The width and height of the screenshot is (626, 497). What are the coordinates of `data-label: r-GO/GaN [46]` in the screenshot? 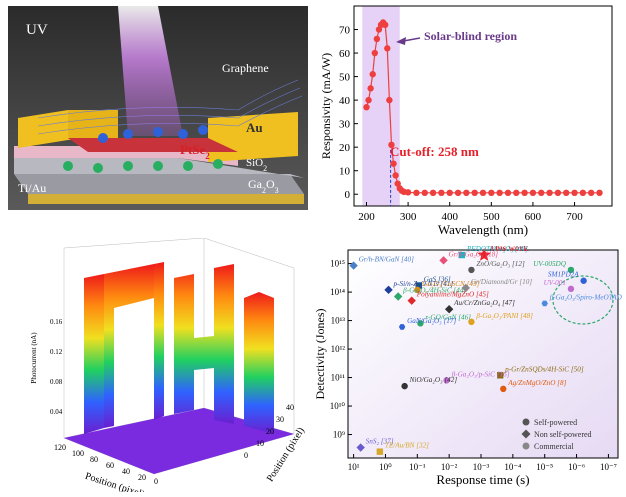 It's located at (448, 317).